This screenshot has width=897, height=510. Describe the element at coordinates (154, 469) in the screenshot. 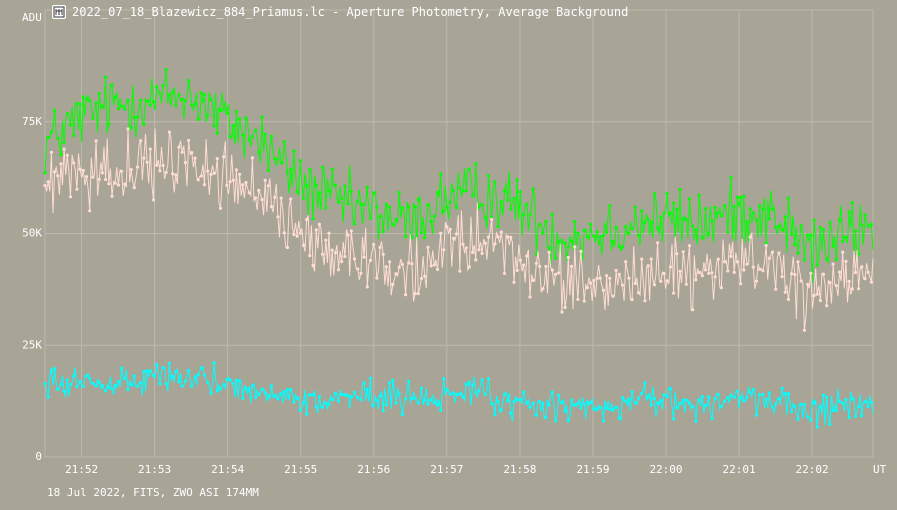

I see `x-tick-label: 21:53` at that location.